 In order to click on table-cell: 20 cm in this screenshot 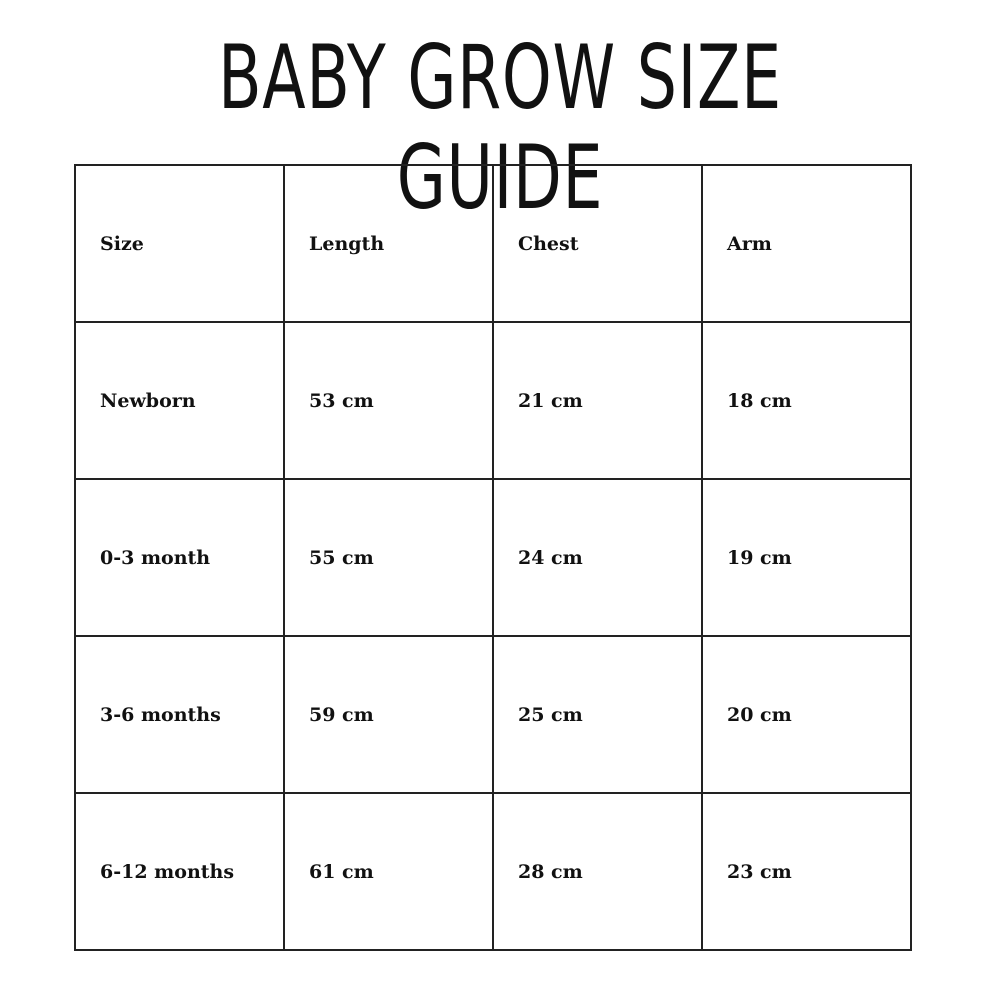, I will do `click(806, 714)`.